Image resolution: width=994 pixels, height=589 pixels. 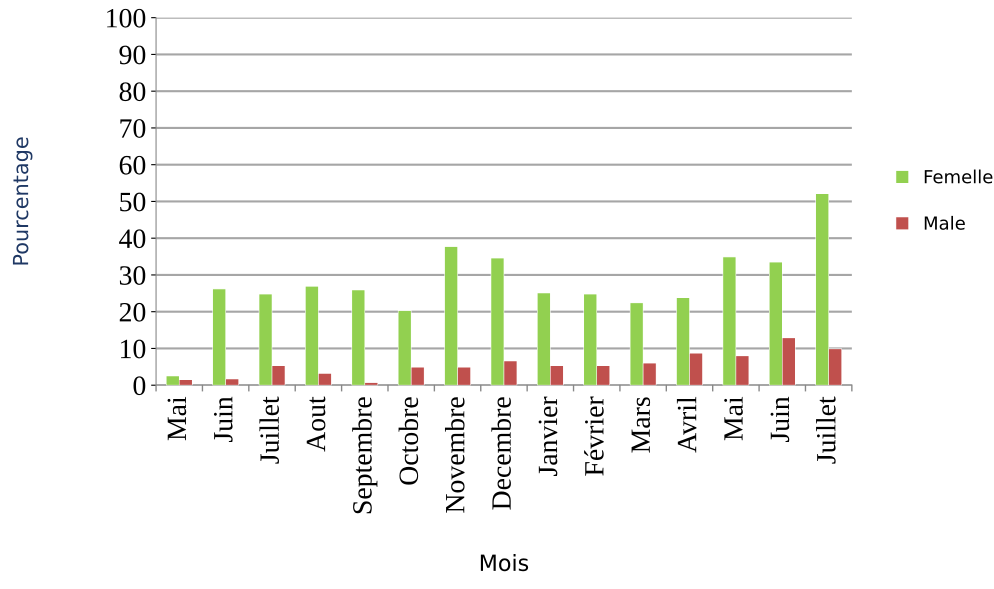 What do you see at coordinates (944, 223) in the screenshot?
I see `legend-label: Male` at bounding box center [944, 223].